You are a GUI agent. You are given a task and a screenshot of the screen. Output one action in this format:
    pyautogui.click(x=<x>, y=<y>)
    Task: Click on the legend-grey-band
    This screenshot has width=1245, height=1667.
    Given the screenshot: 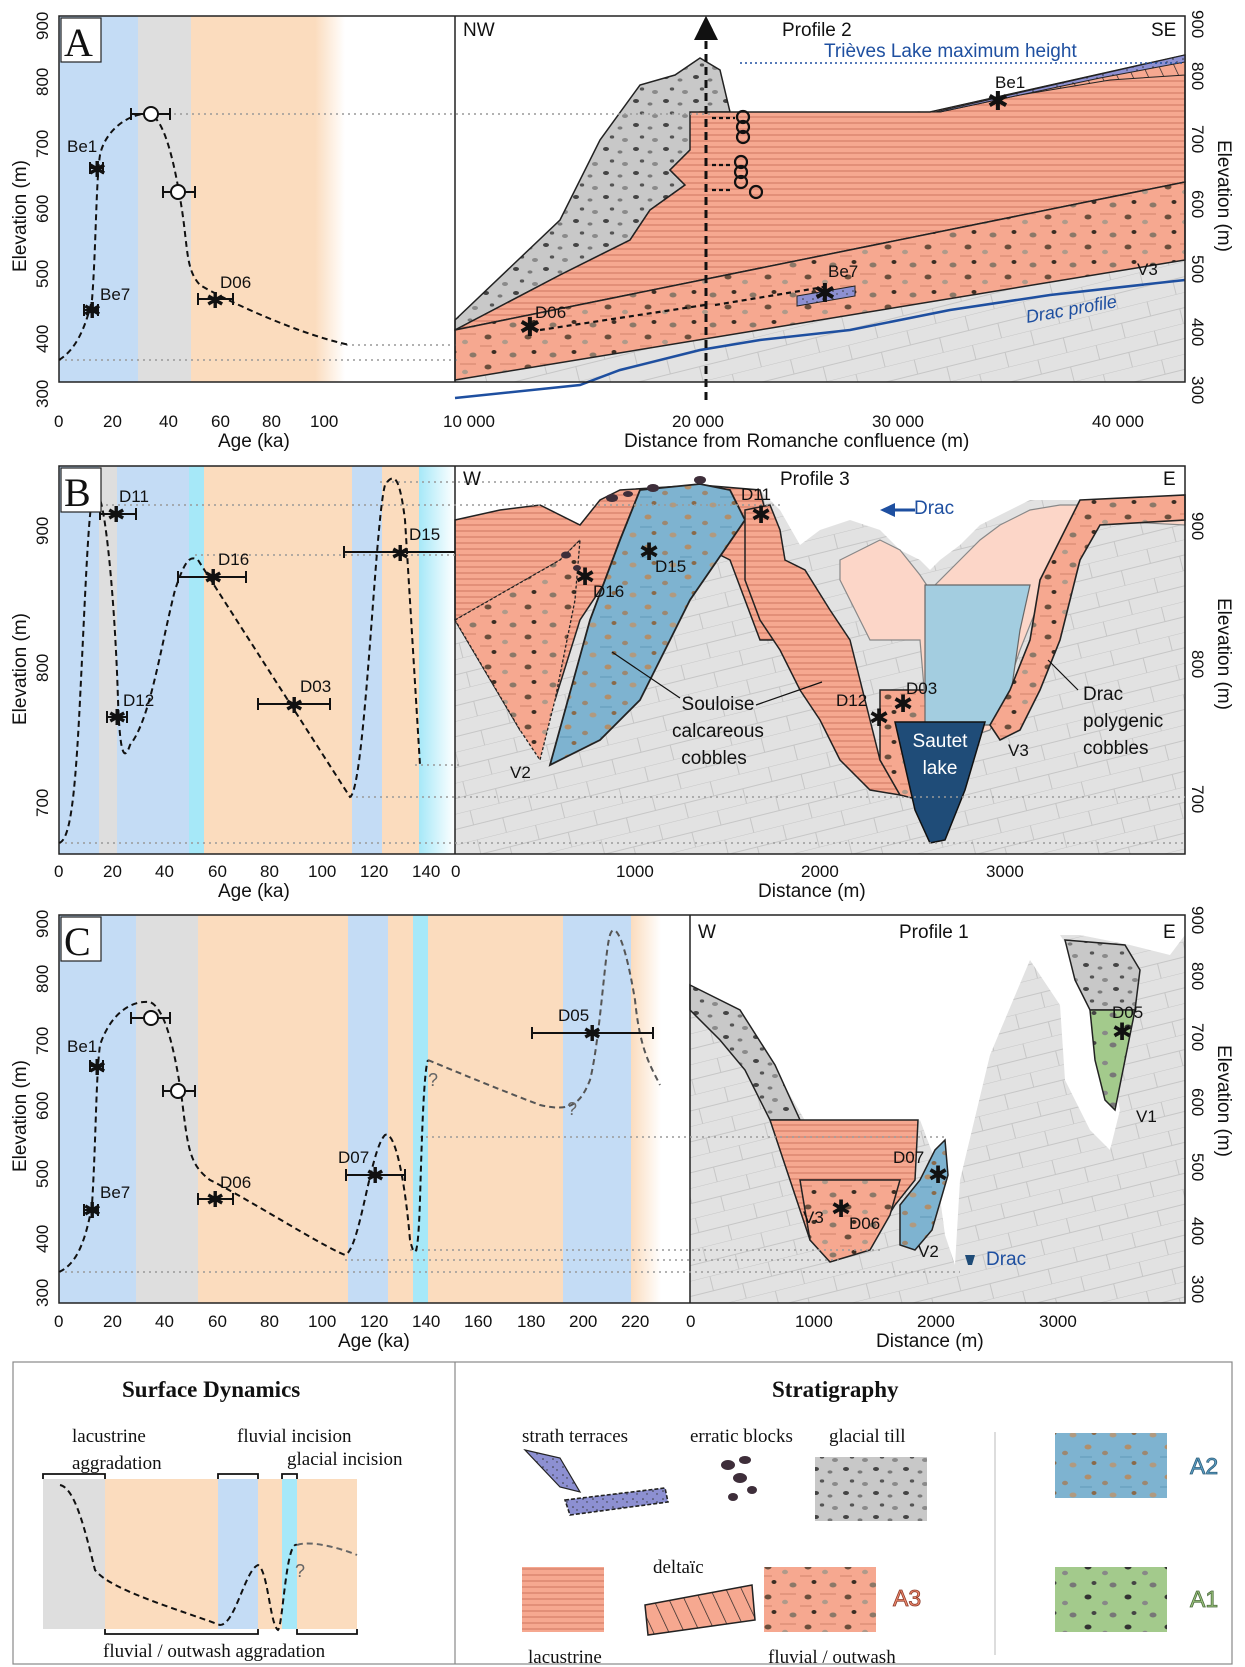 What is the action you would take?
    pyautogui.click(x=74, y=1554)
    